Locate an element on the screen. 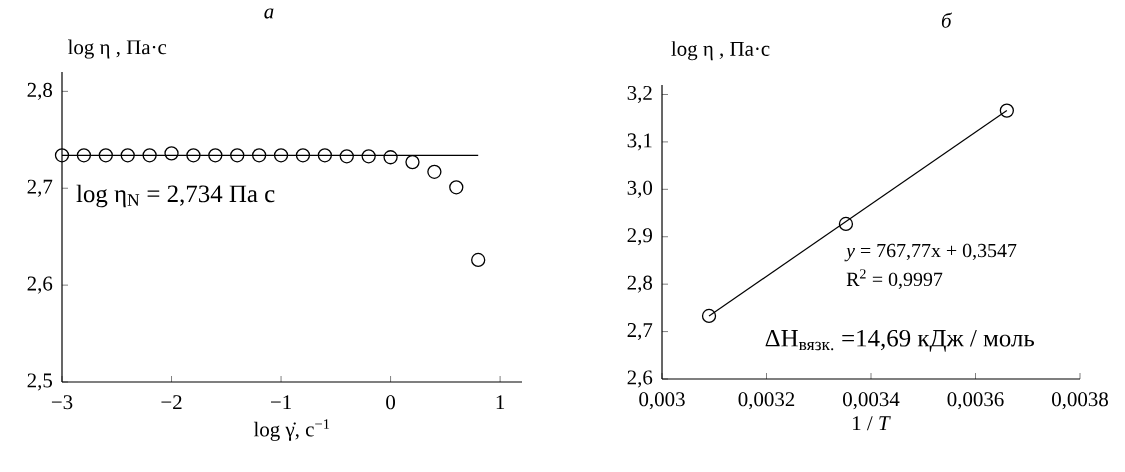  x-axis-title: 1 / T is located at coordinates (872, 423).